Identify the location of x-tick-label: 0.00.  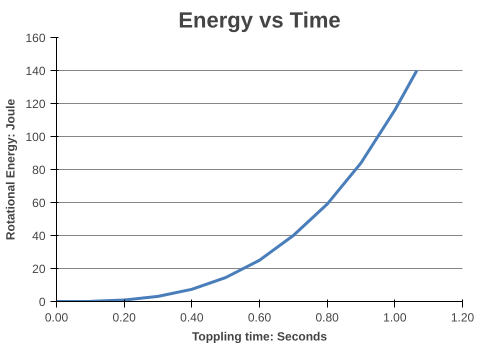
(56, 317).